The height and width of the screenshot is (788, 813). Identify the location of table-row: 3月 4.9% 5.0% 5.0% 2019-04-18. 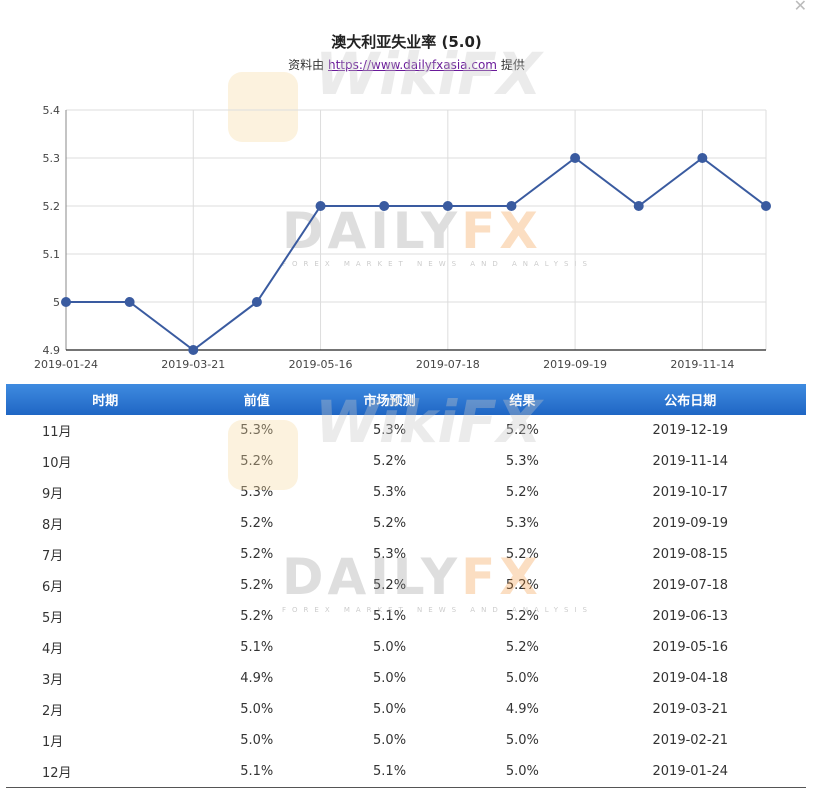
(406, 678).